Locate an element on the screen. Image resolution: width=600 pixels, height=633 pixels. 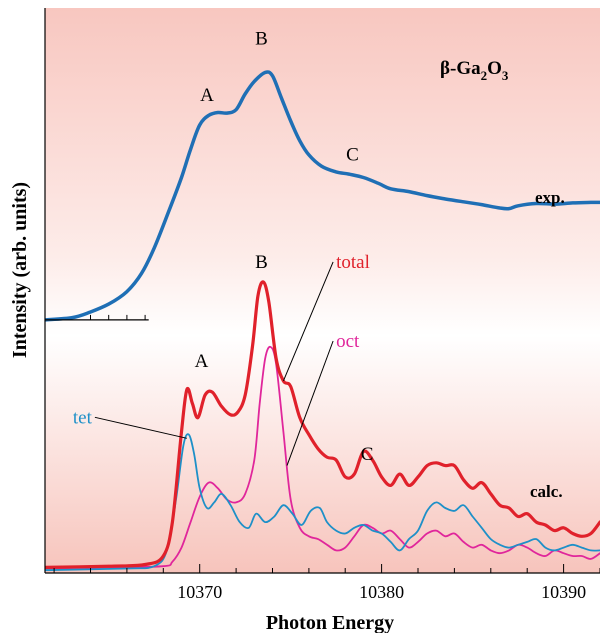
legend-leader-tet is located at coordinates (141, 427).